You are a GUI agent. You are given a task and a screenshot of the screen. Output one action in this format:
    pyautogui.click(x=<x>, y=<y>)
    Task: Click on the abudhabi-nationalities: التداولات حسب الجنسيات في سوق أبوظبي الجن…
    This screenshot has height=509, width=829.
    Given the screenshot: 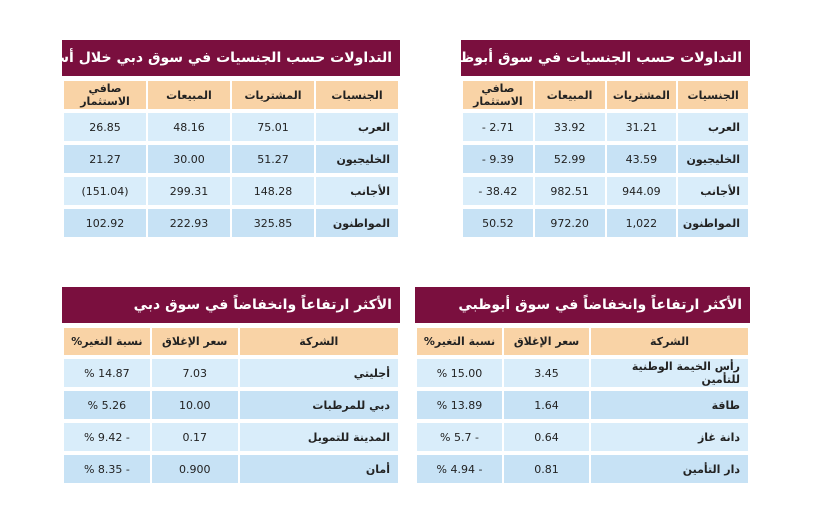 What is the action you would take?
    pyautogui.click(x=605, y=140)
    